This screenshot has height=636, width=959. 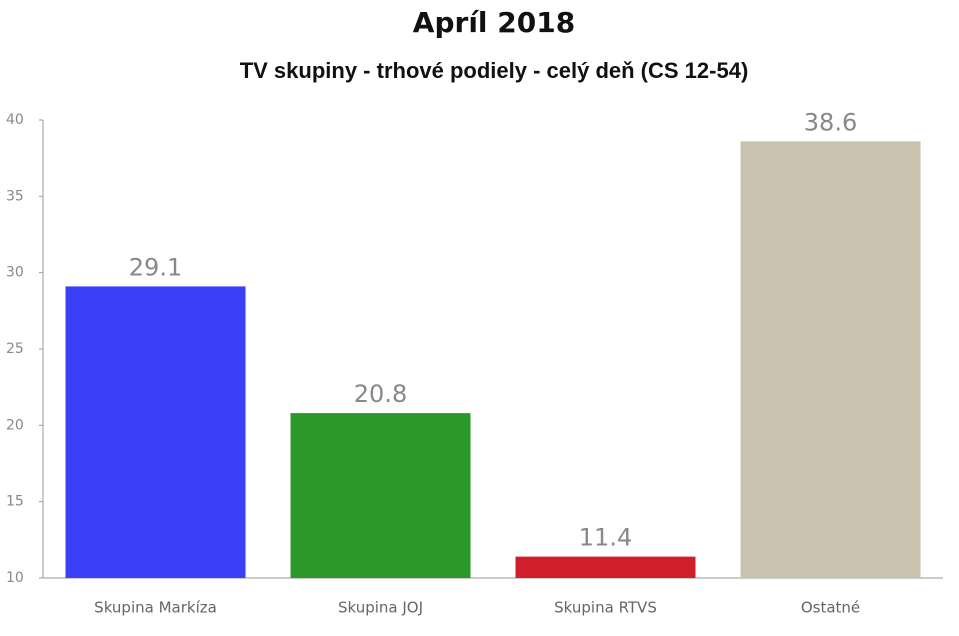 I want to click on chart-title: Apríl 2018, so click(x=494, y=22).